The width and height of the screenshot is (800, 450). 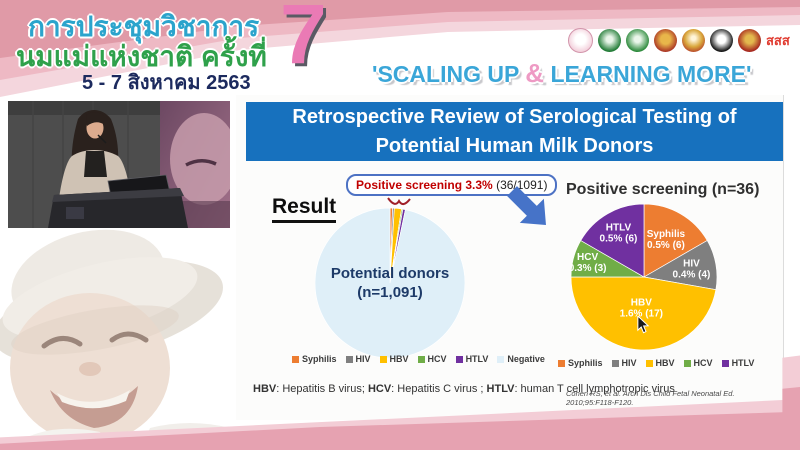 What do you see at coordinates (783, 247) in the screenshot?
I see `slide-edge` at bounding box center [783, 247].